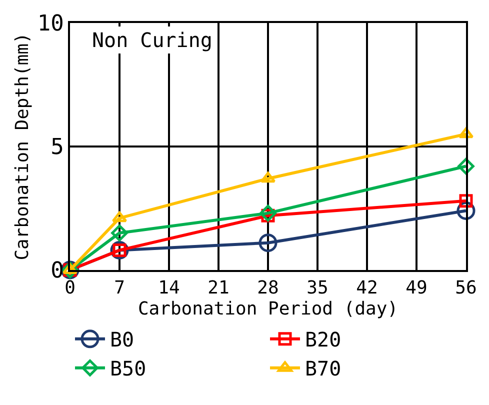  I want to click on x-tick-label: 49, so click(417, 287).